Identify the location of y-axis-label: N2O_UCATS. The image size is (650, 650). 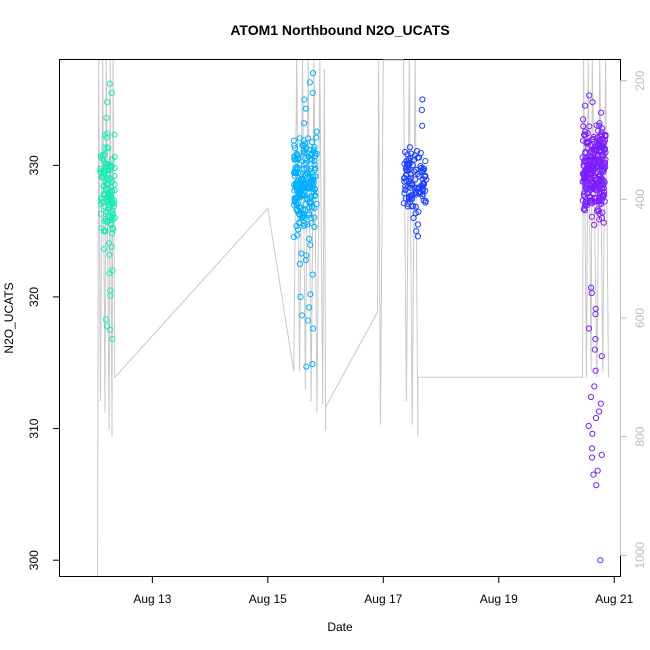
(9, 317).